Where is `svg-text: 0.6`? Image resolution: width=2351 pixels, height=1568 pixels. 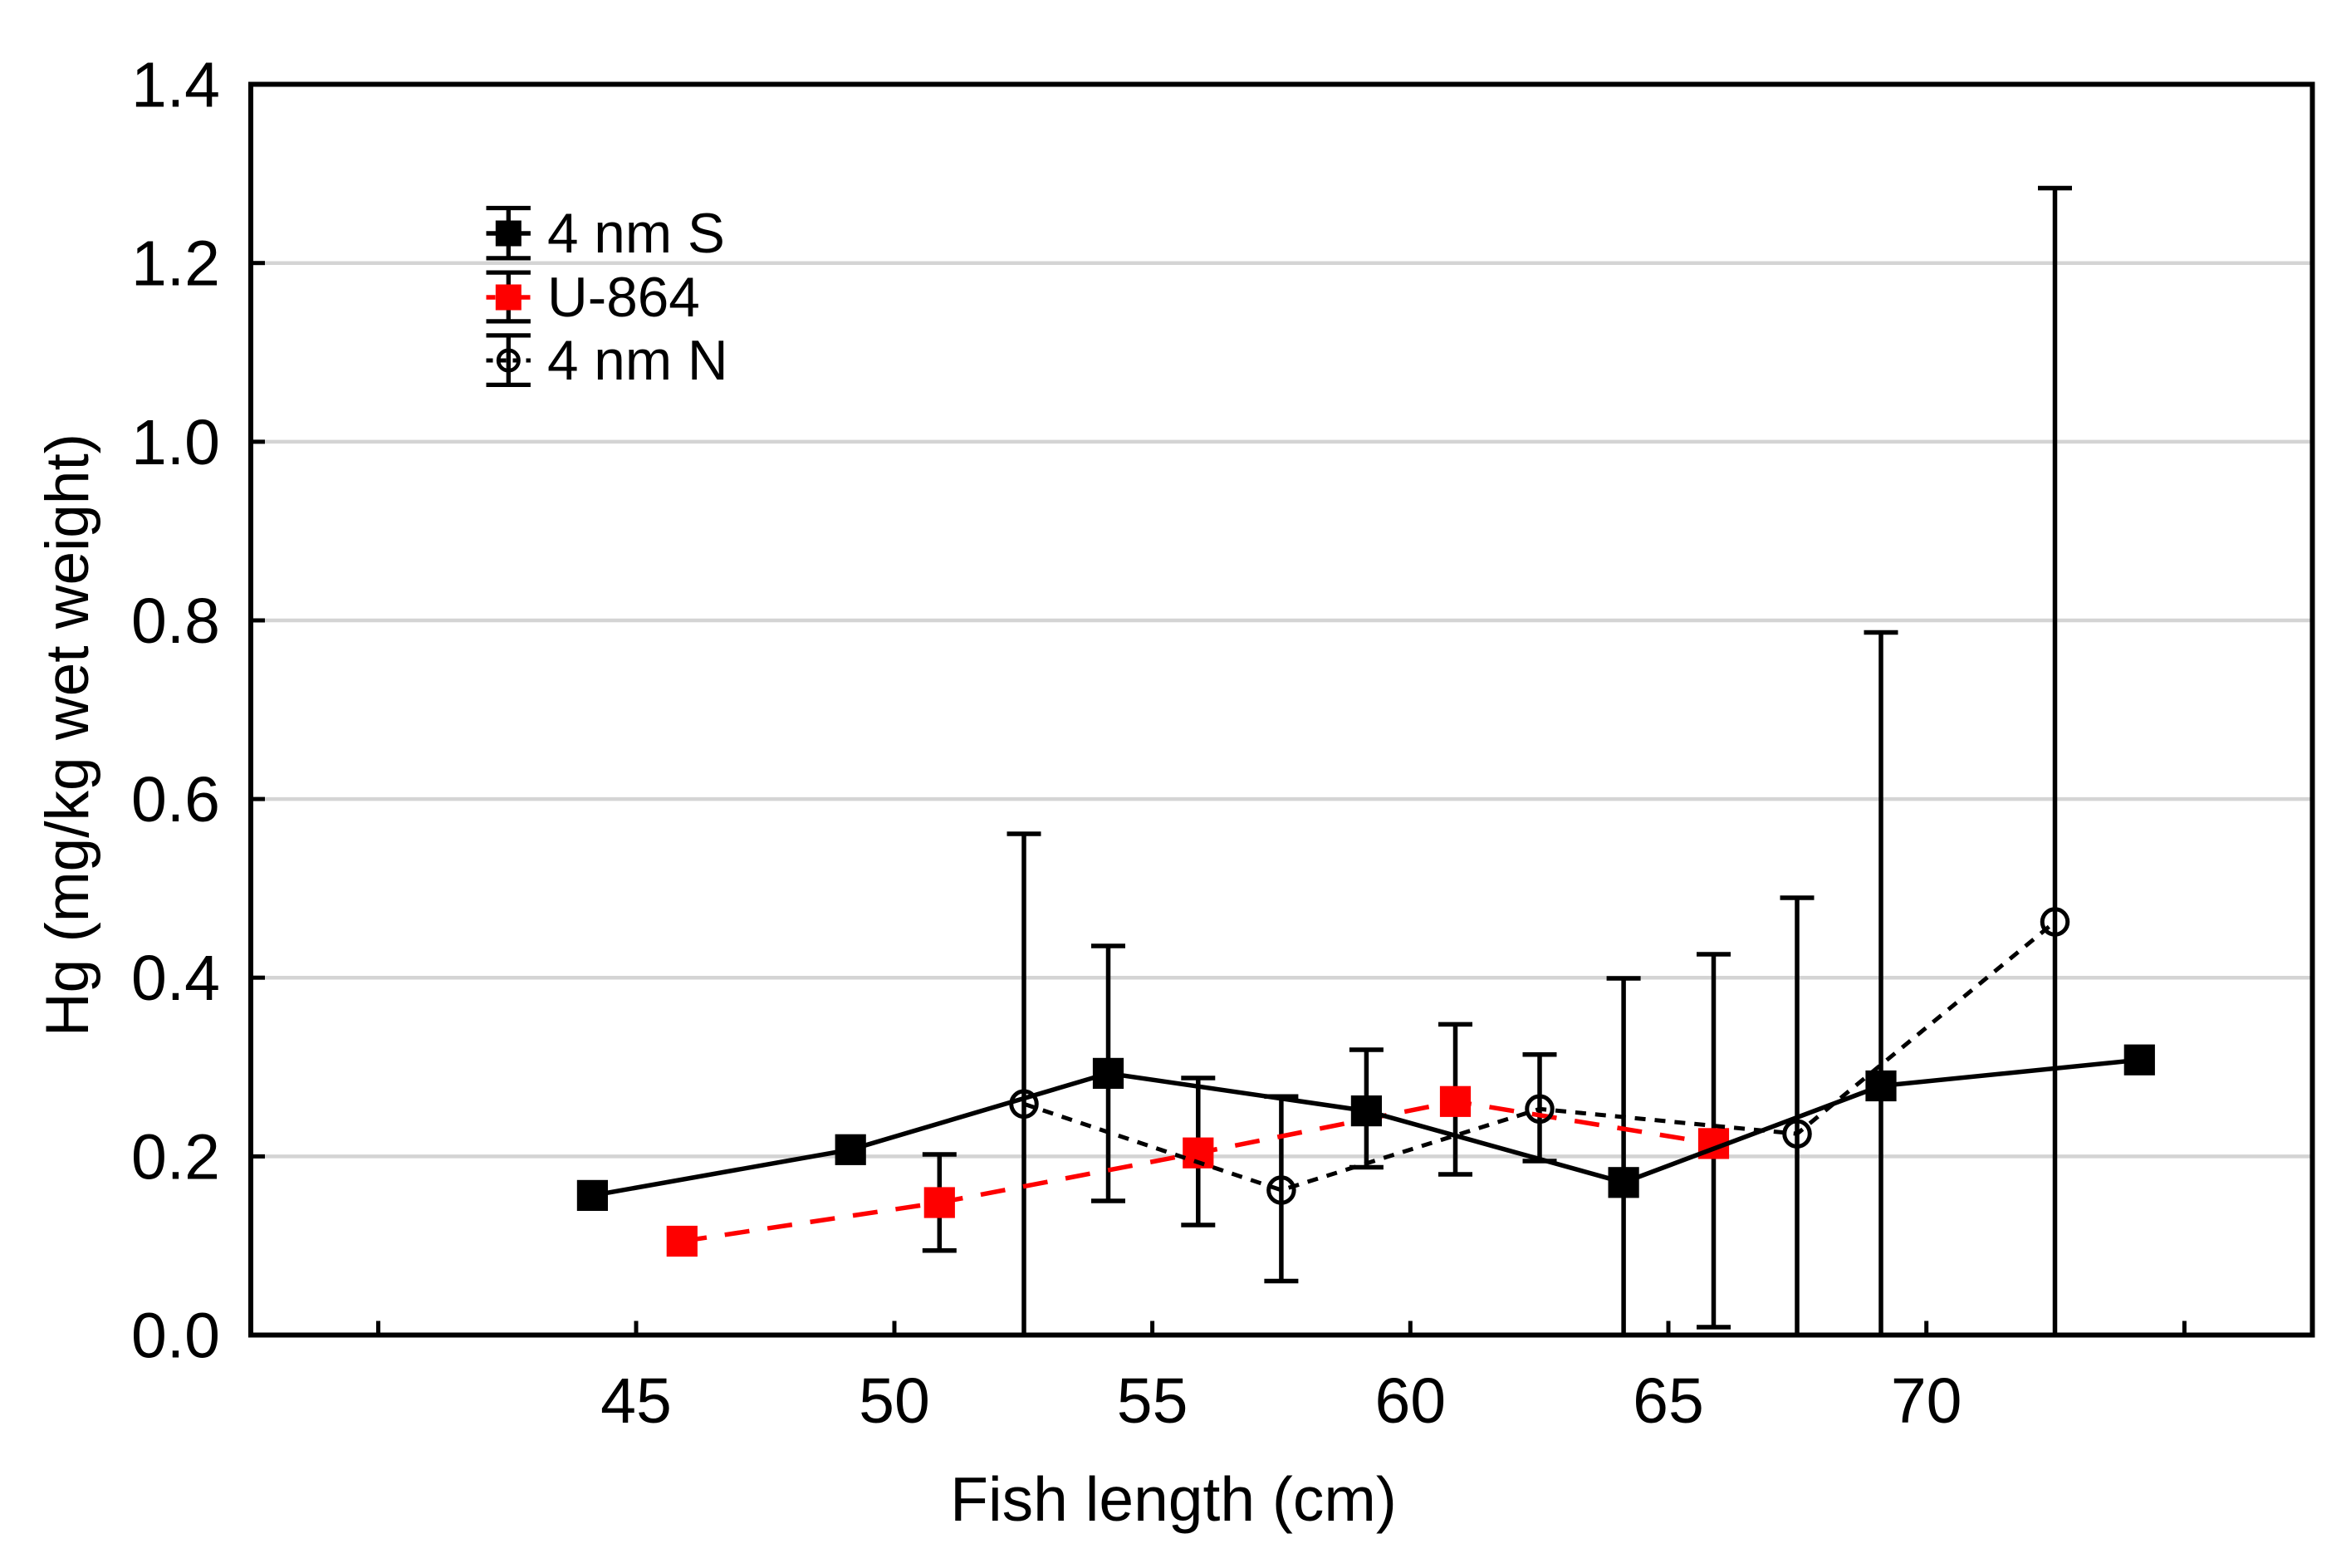
svg-text: 0.6 is located at coordinates (176, 799).